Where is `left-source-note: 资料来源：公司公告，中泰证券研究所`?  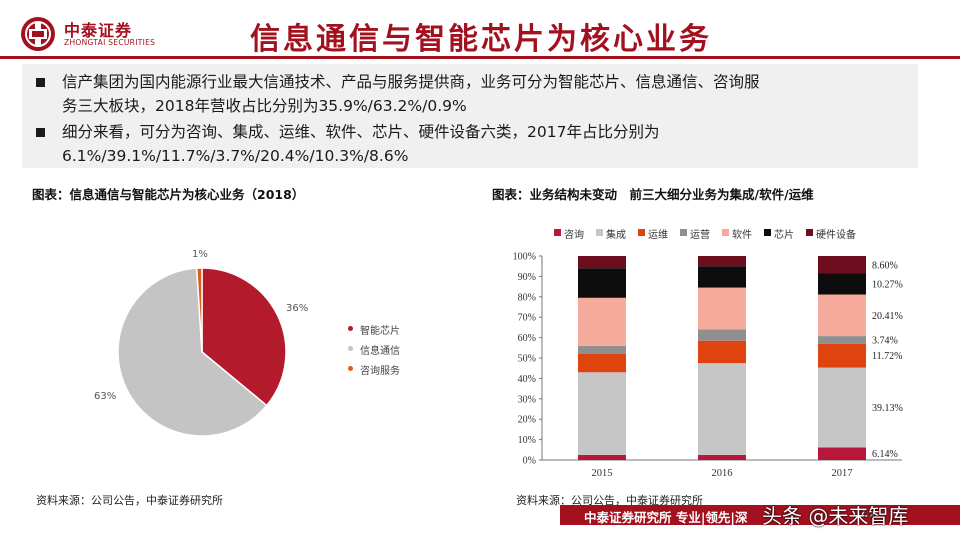 left-source-note: 资料来源：公司公告，中泰证券研究所 is located at coordinates (129, 500).